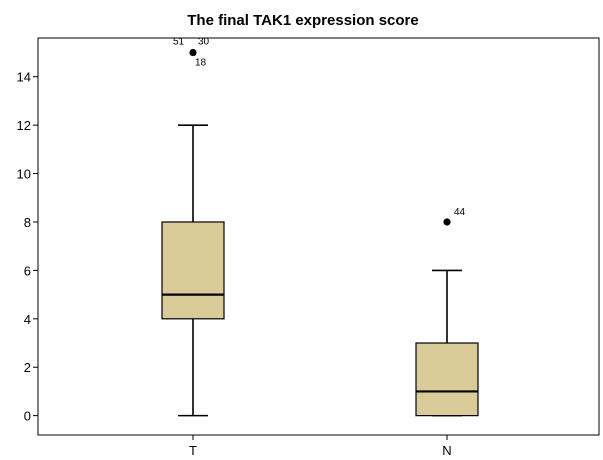 The image size is (603, 460). Describe the element at coordinates (193, 450) in the screenshot. I see `x-tick-label: T` at that location.